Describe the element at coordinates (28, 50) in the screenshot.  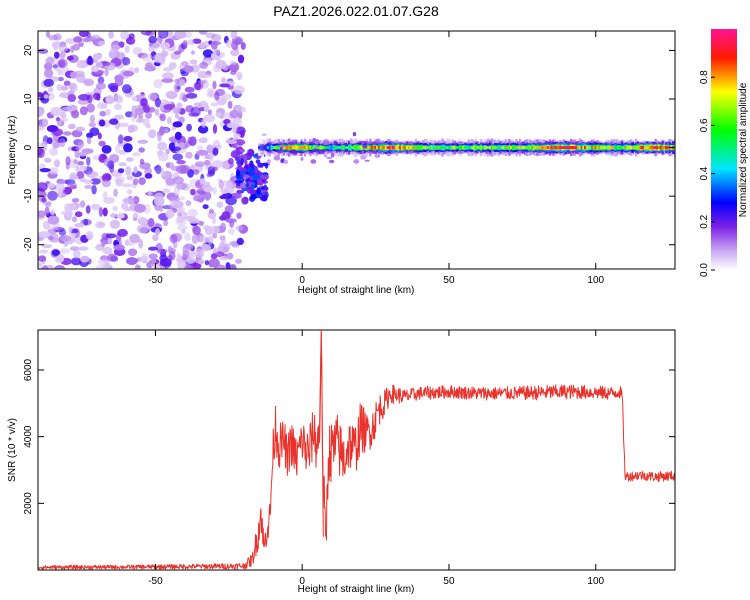
I see `y-tick-label: 20` at that location.